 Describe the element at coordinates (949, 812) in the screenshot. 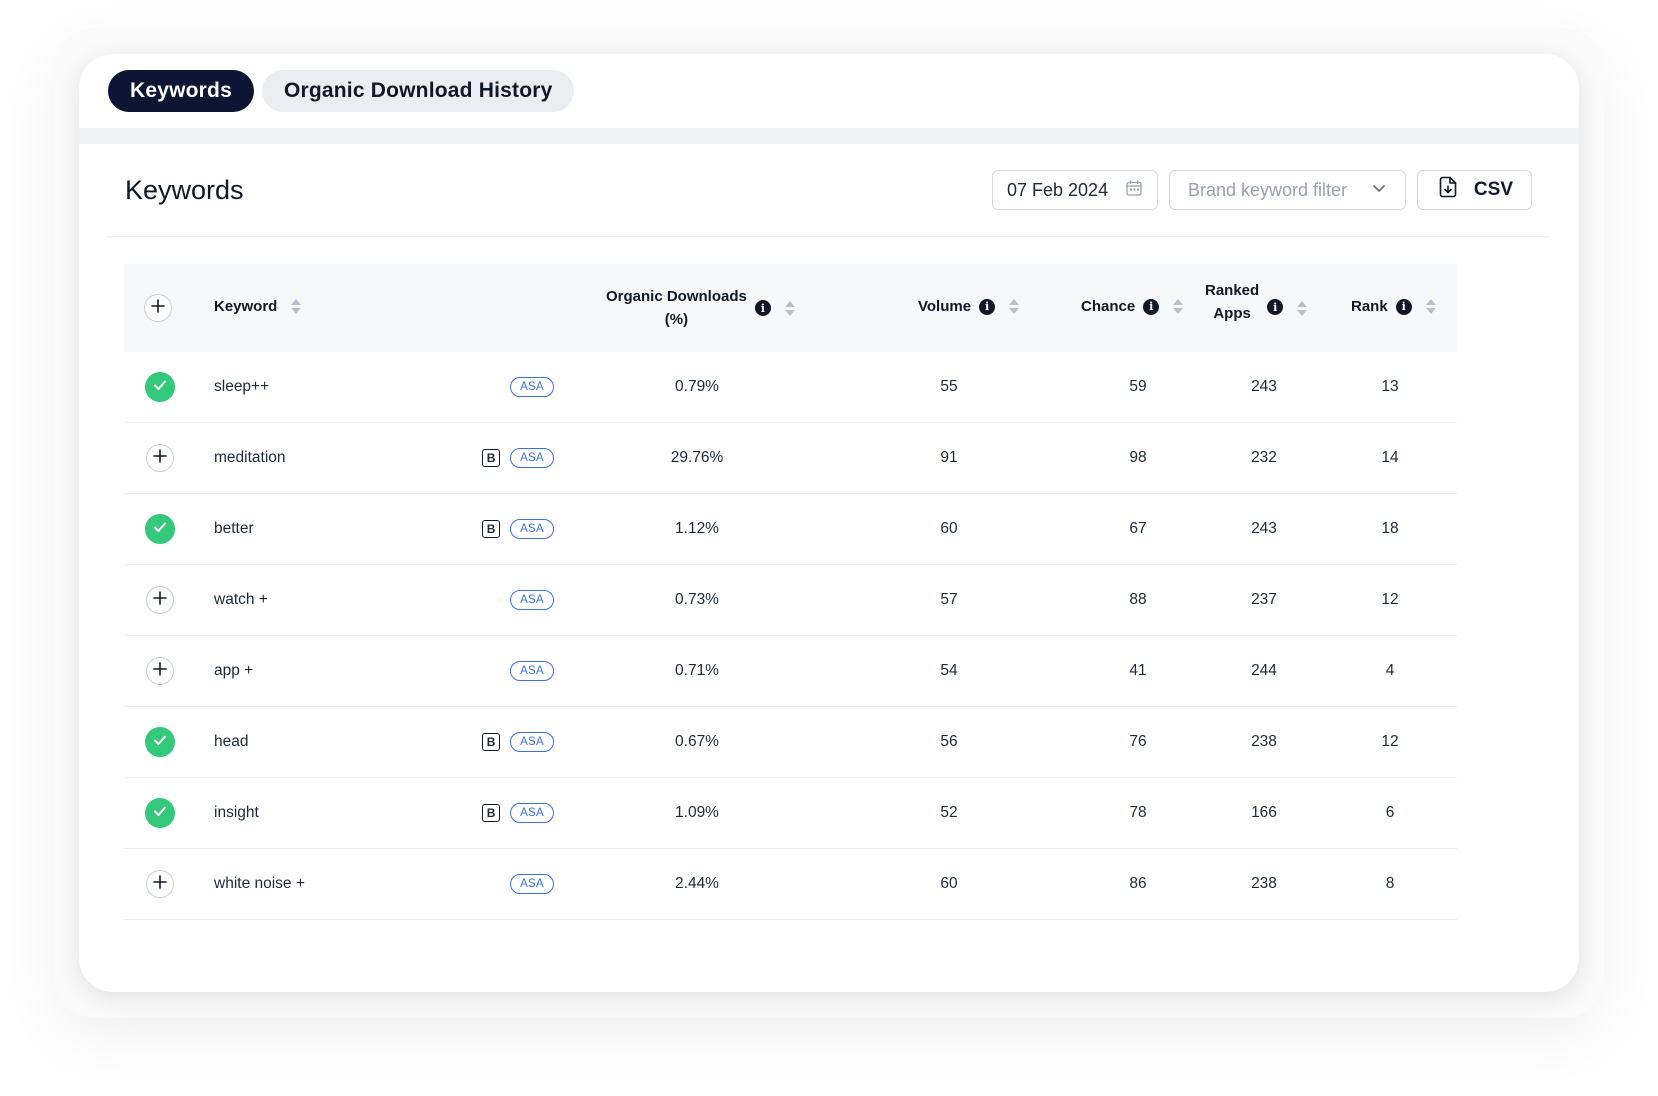

I see `volume-cell: 52` at that location.